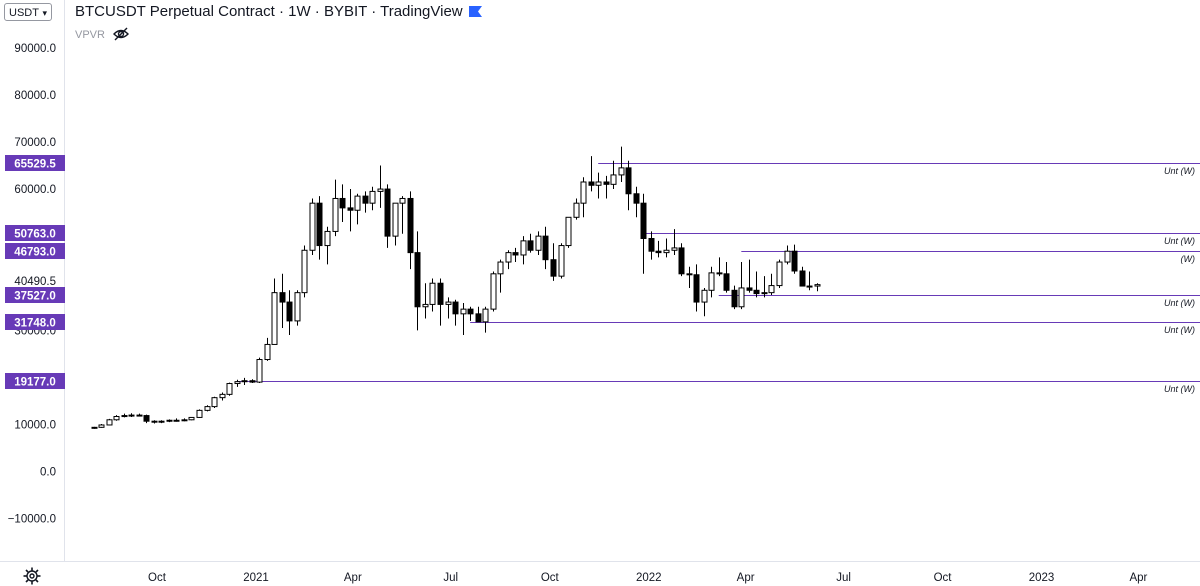  I want to click on level-tag: (W), so click(1188, 259).